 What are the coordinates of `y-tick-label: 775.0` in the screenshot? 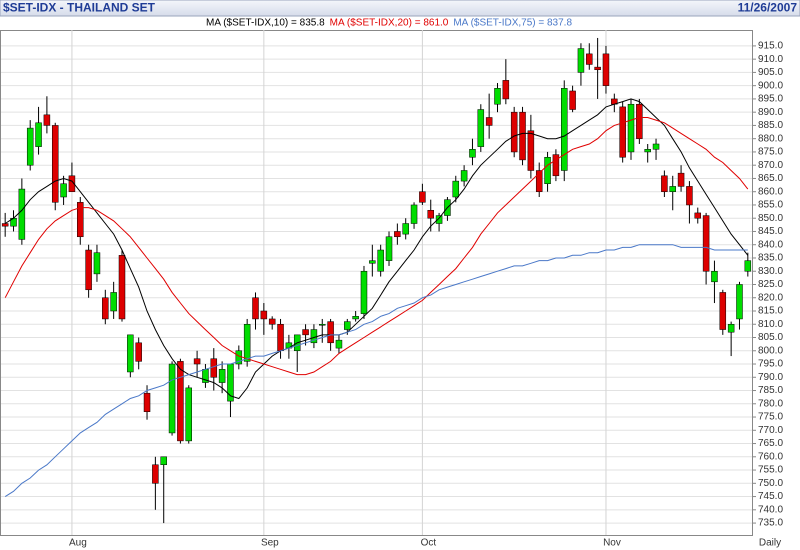 It's located at (770, 417).